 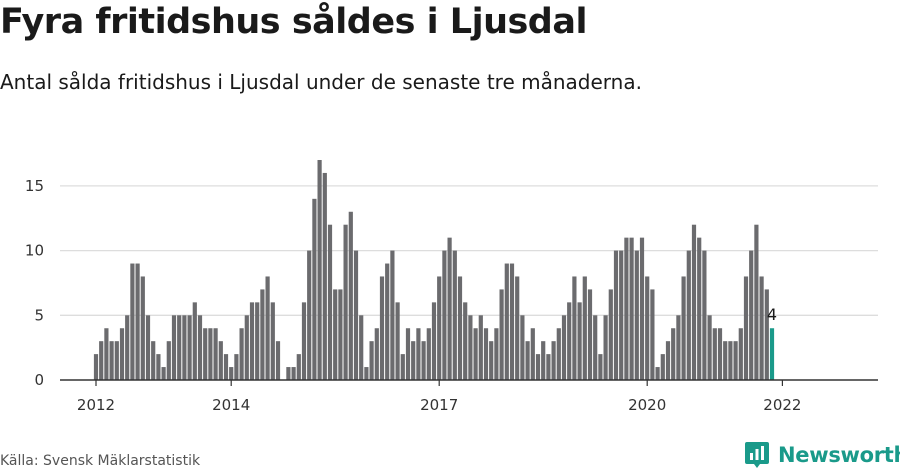 I want to click on y-tick-label: 0, so click(x=39, y=380).